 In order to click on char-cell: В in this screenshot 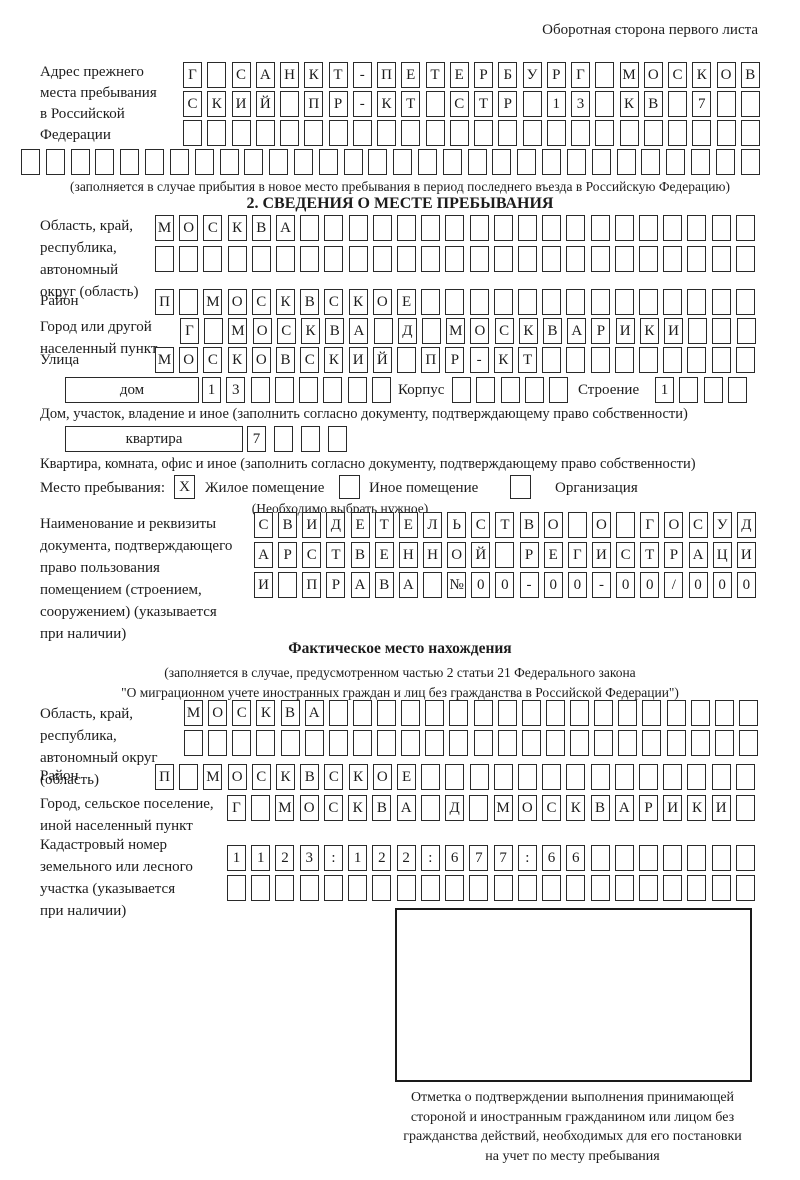, I will do `click(600, 808)`.